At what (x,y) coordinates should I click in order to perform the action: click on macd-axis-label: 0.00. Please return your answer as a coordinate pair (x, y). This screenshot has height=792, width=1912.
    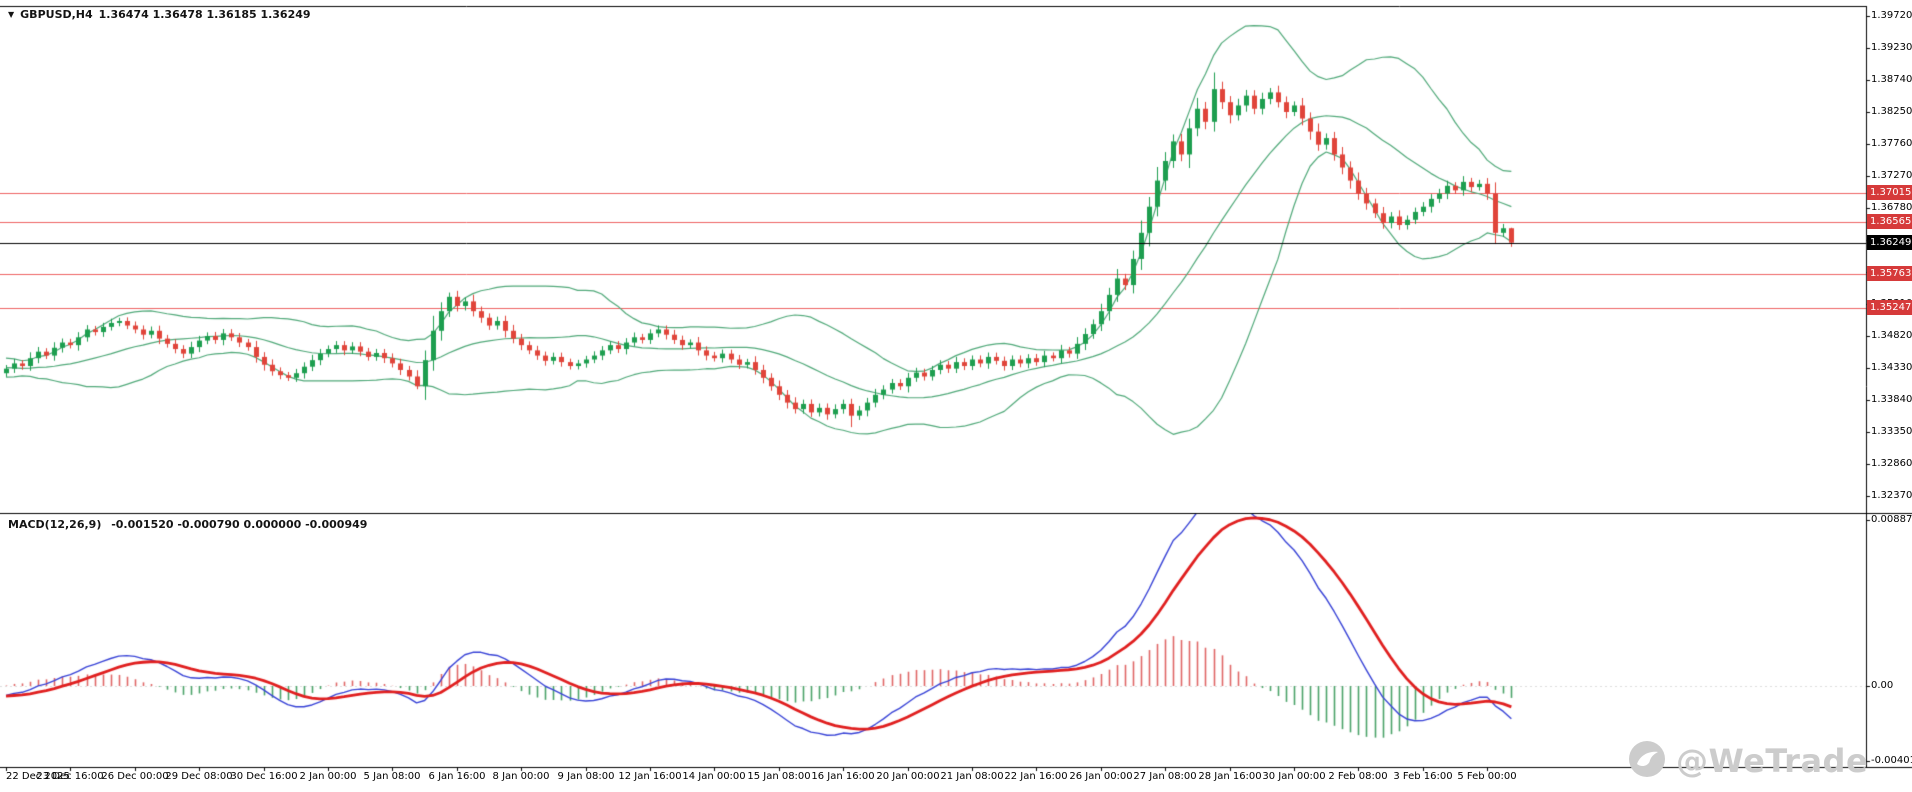
    Looking at the image, I should click on (1882, 685).